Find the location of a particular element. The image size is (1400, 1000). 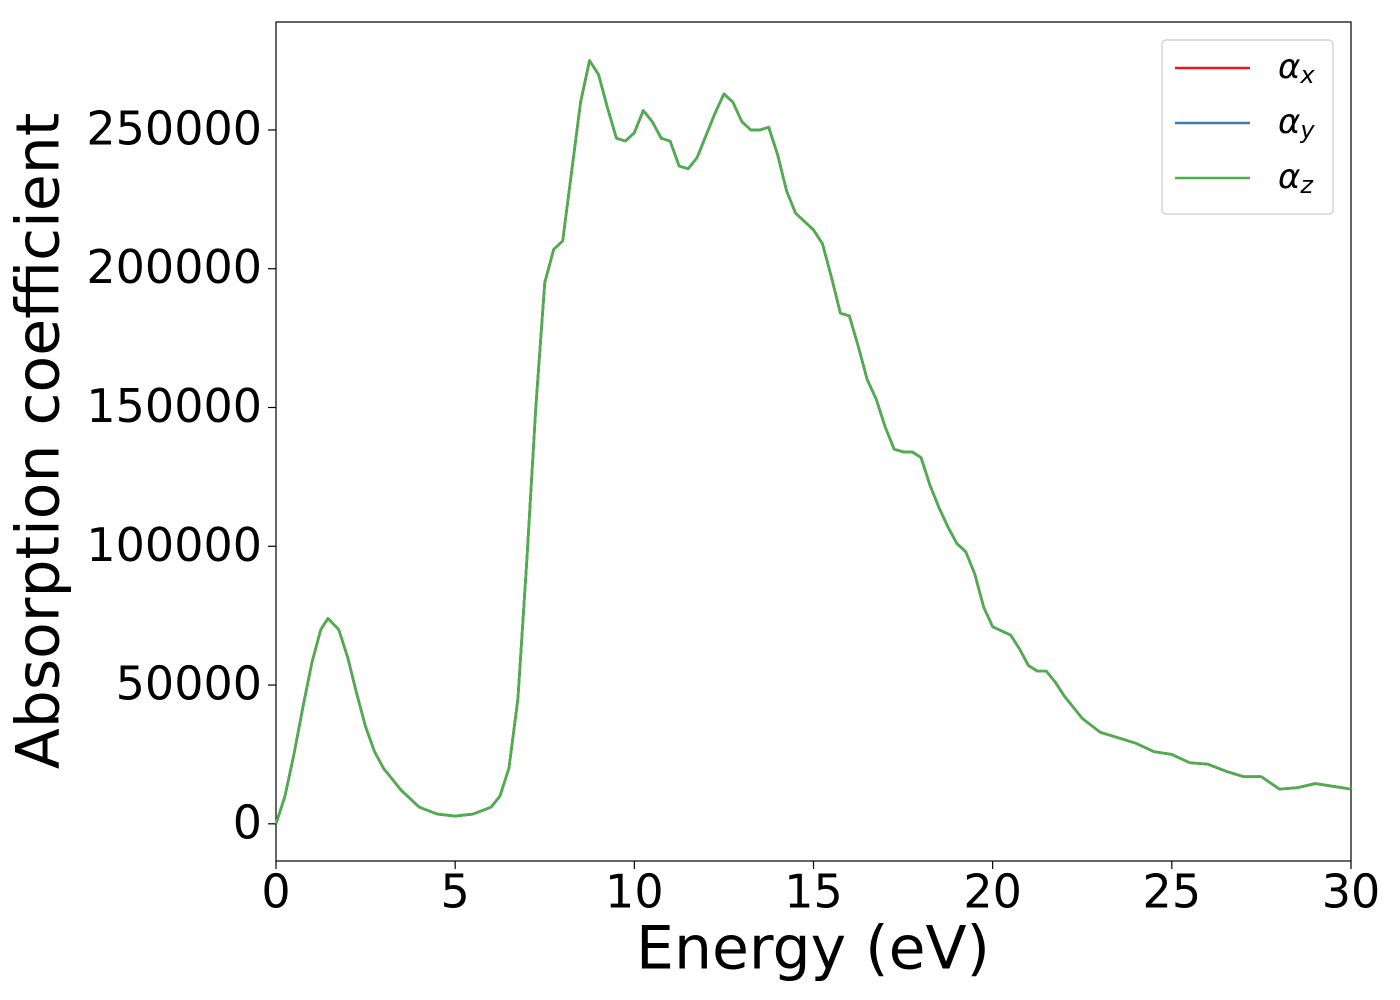

legend-label: αz is located at coordinates (1296, 178).